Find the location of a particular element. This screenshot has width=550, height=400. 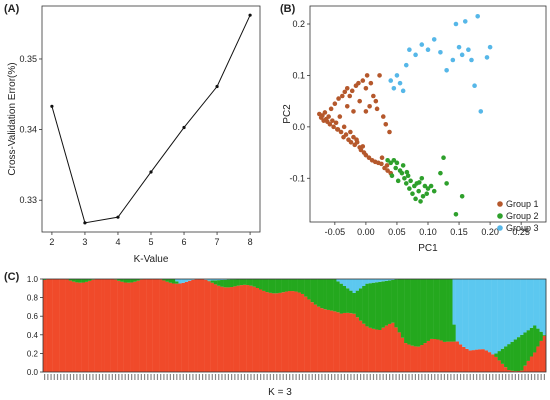

panel-c-ytick-label: 0.8 is located at coordinates (33, 298).